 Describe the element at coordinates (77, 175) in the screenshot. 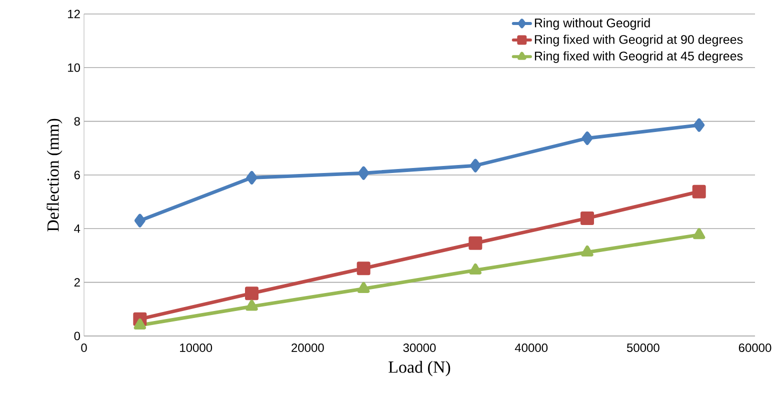

I see `y-tick-label: 6` at that location.